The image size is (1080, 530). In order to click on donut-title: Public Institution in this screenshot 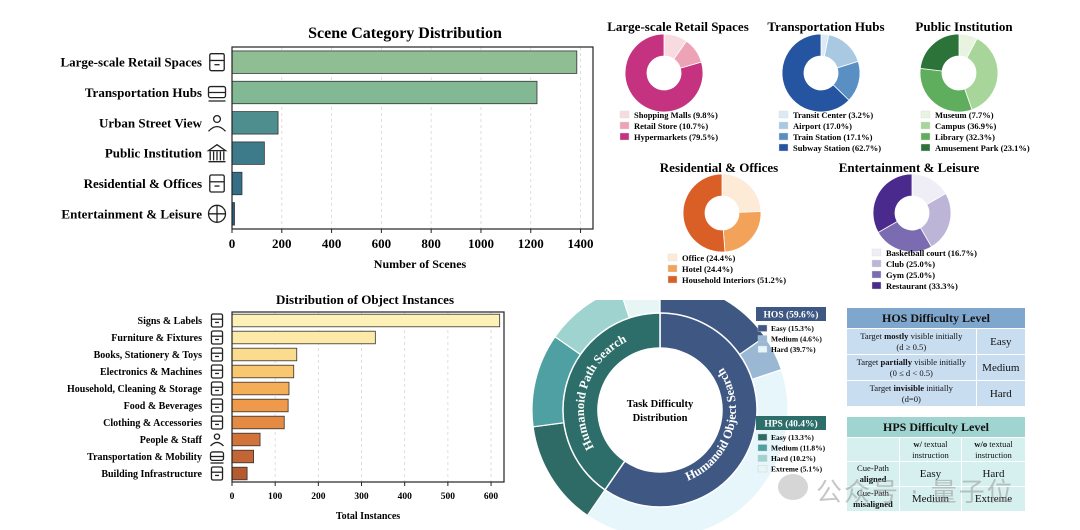, I will do `click(964, 26)`.